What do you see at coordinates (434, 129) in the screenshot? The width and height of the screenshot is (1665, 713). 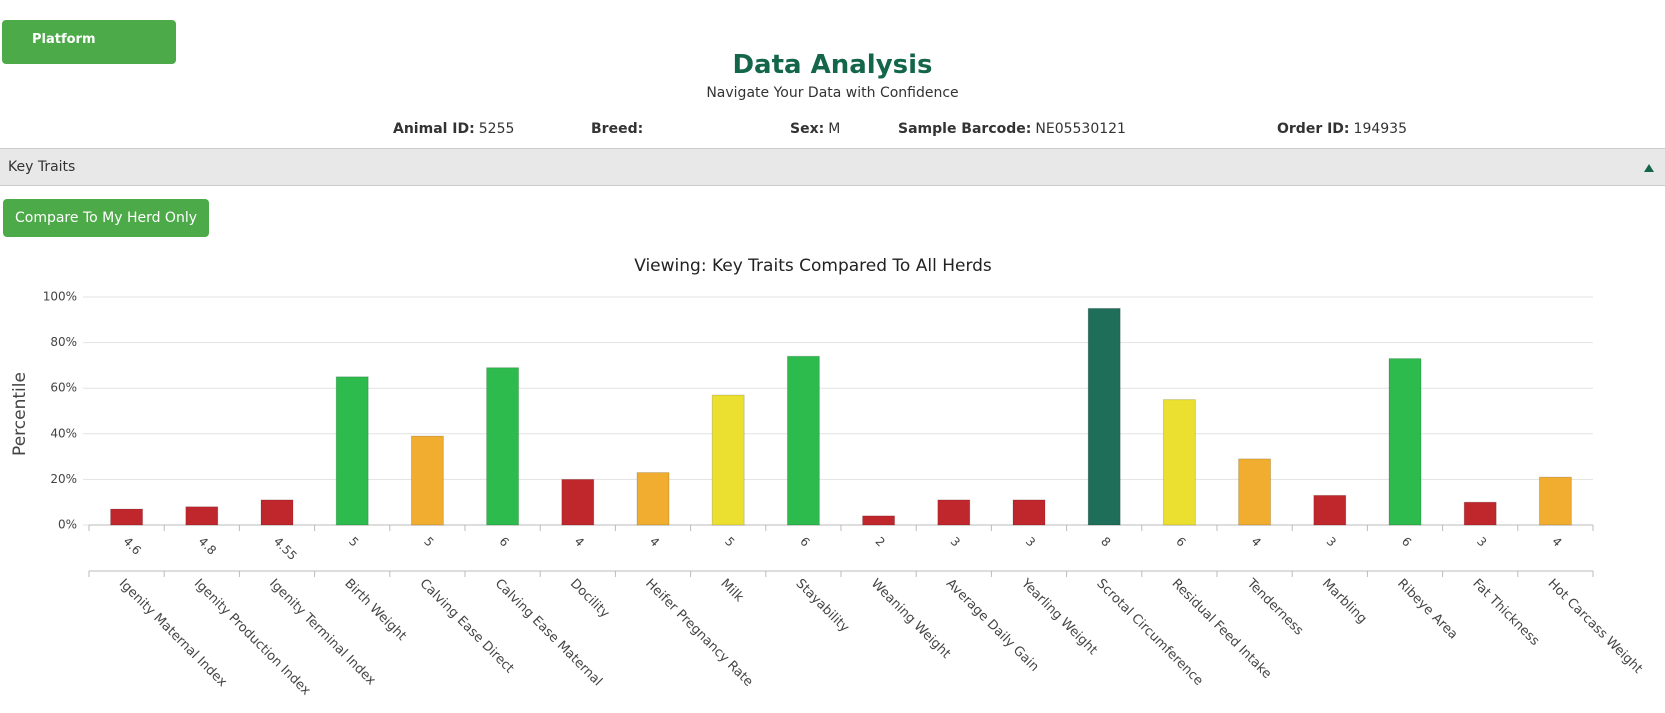 I see `info-label: Animal ID:` at bounding box center [434, 129].